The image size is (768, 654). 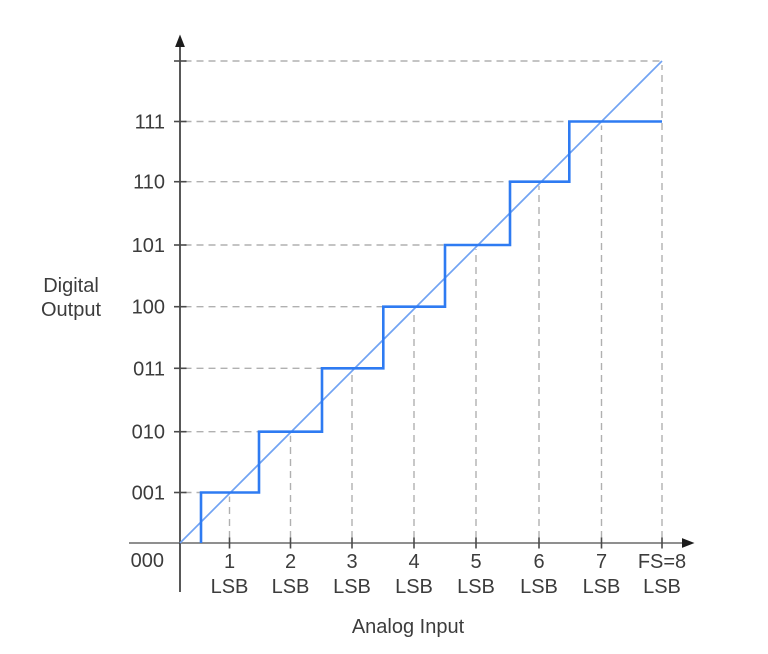 I want to click on y-axis-title-line1: Digital, so click(x=71, y=286).